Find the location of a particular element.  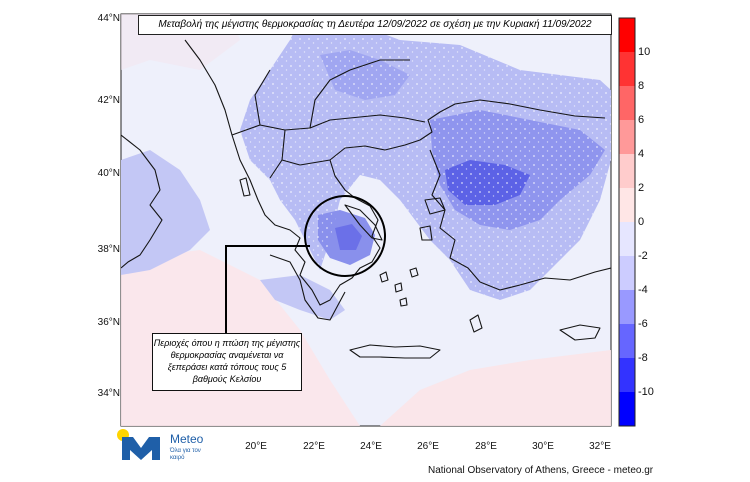

island-lesvos is located at coordinates (435, 206).